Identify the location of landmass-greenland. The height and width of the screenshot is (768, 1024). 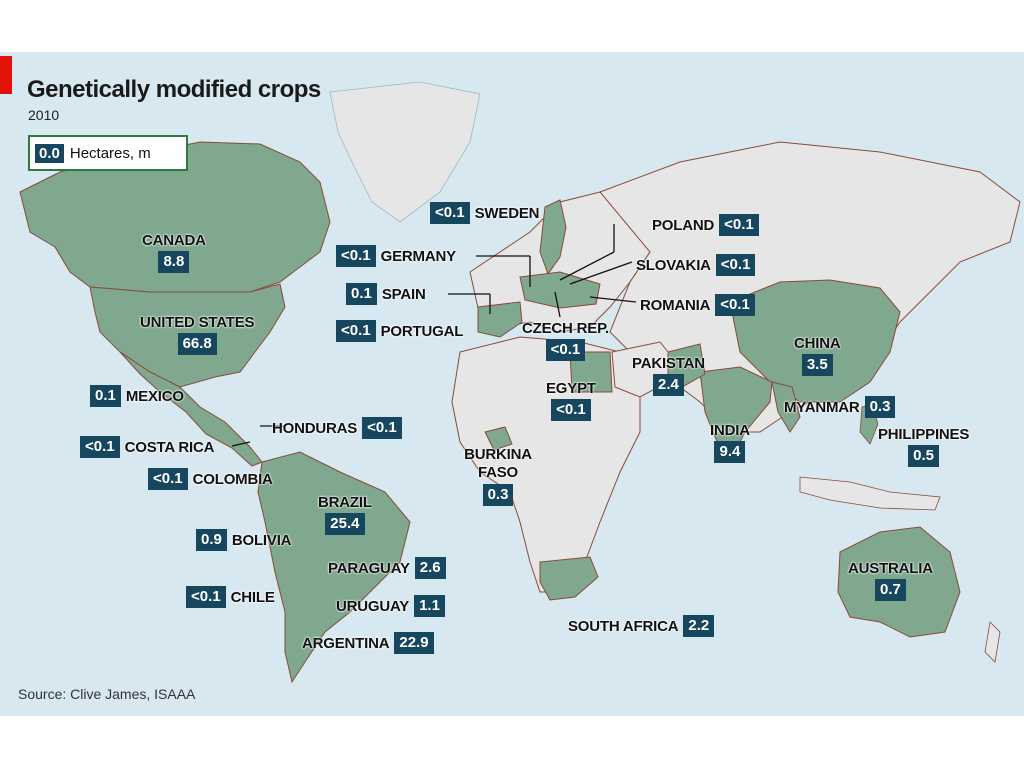
(405, 152).